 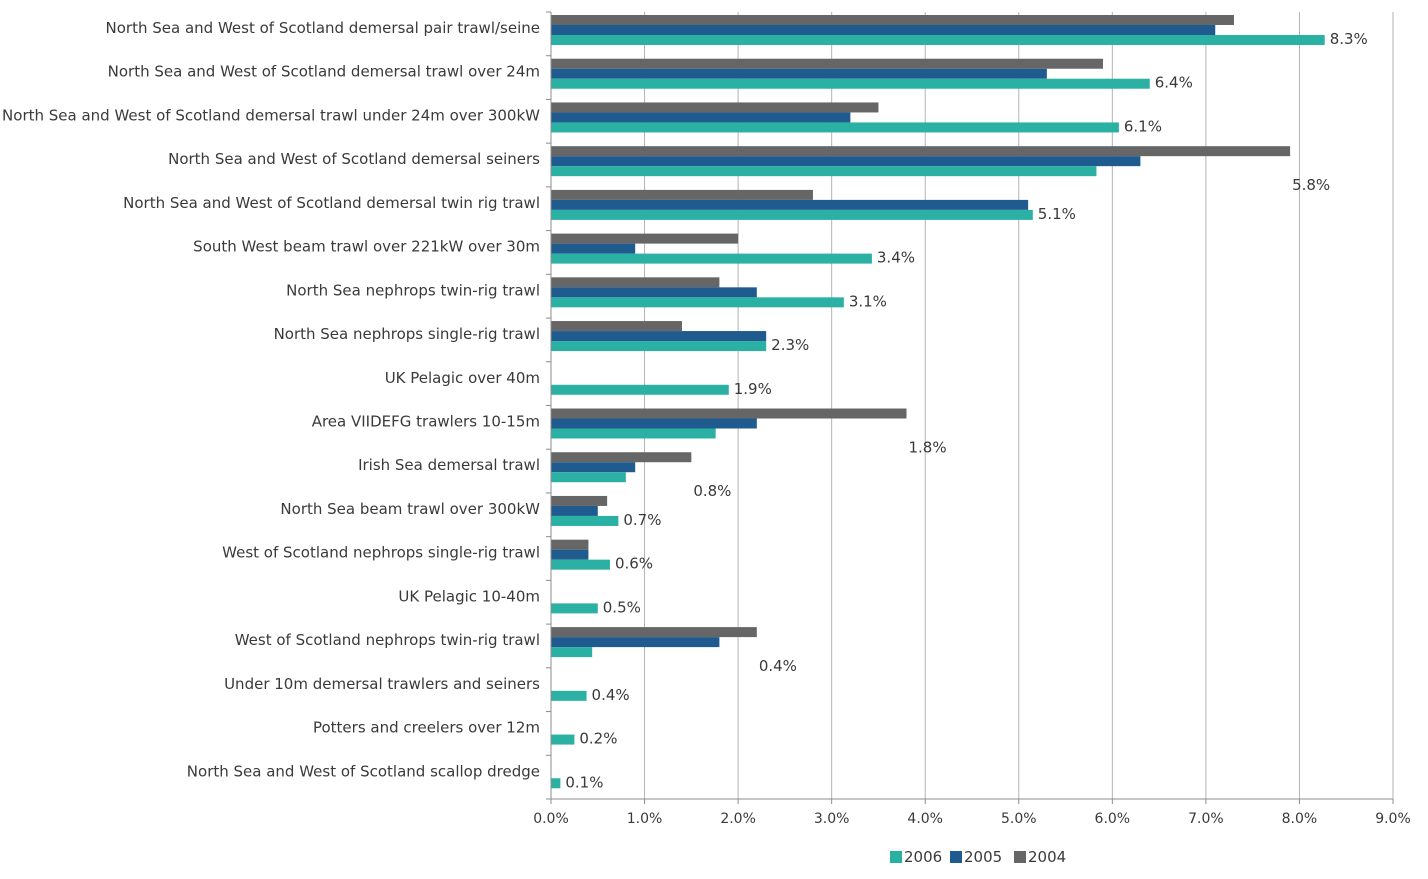 What do you see at coordinates (868, 301) in the screenshot?
I see `data-label-2006: 3.1%` at bounding box center [868, 301].